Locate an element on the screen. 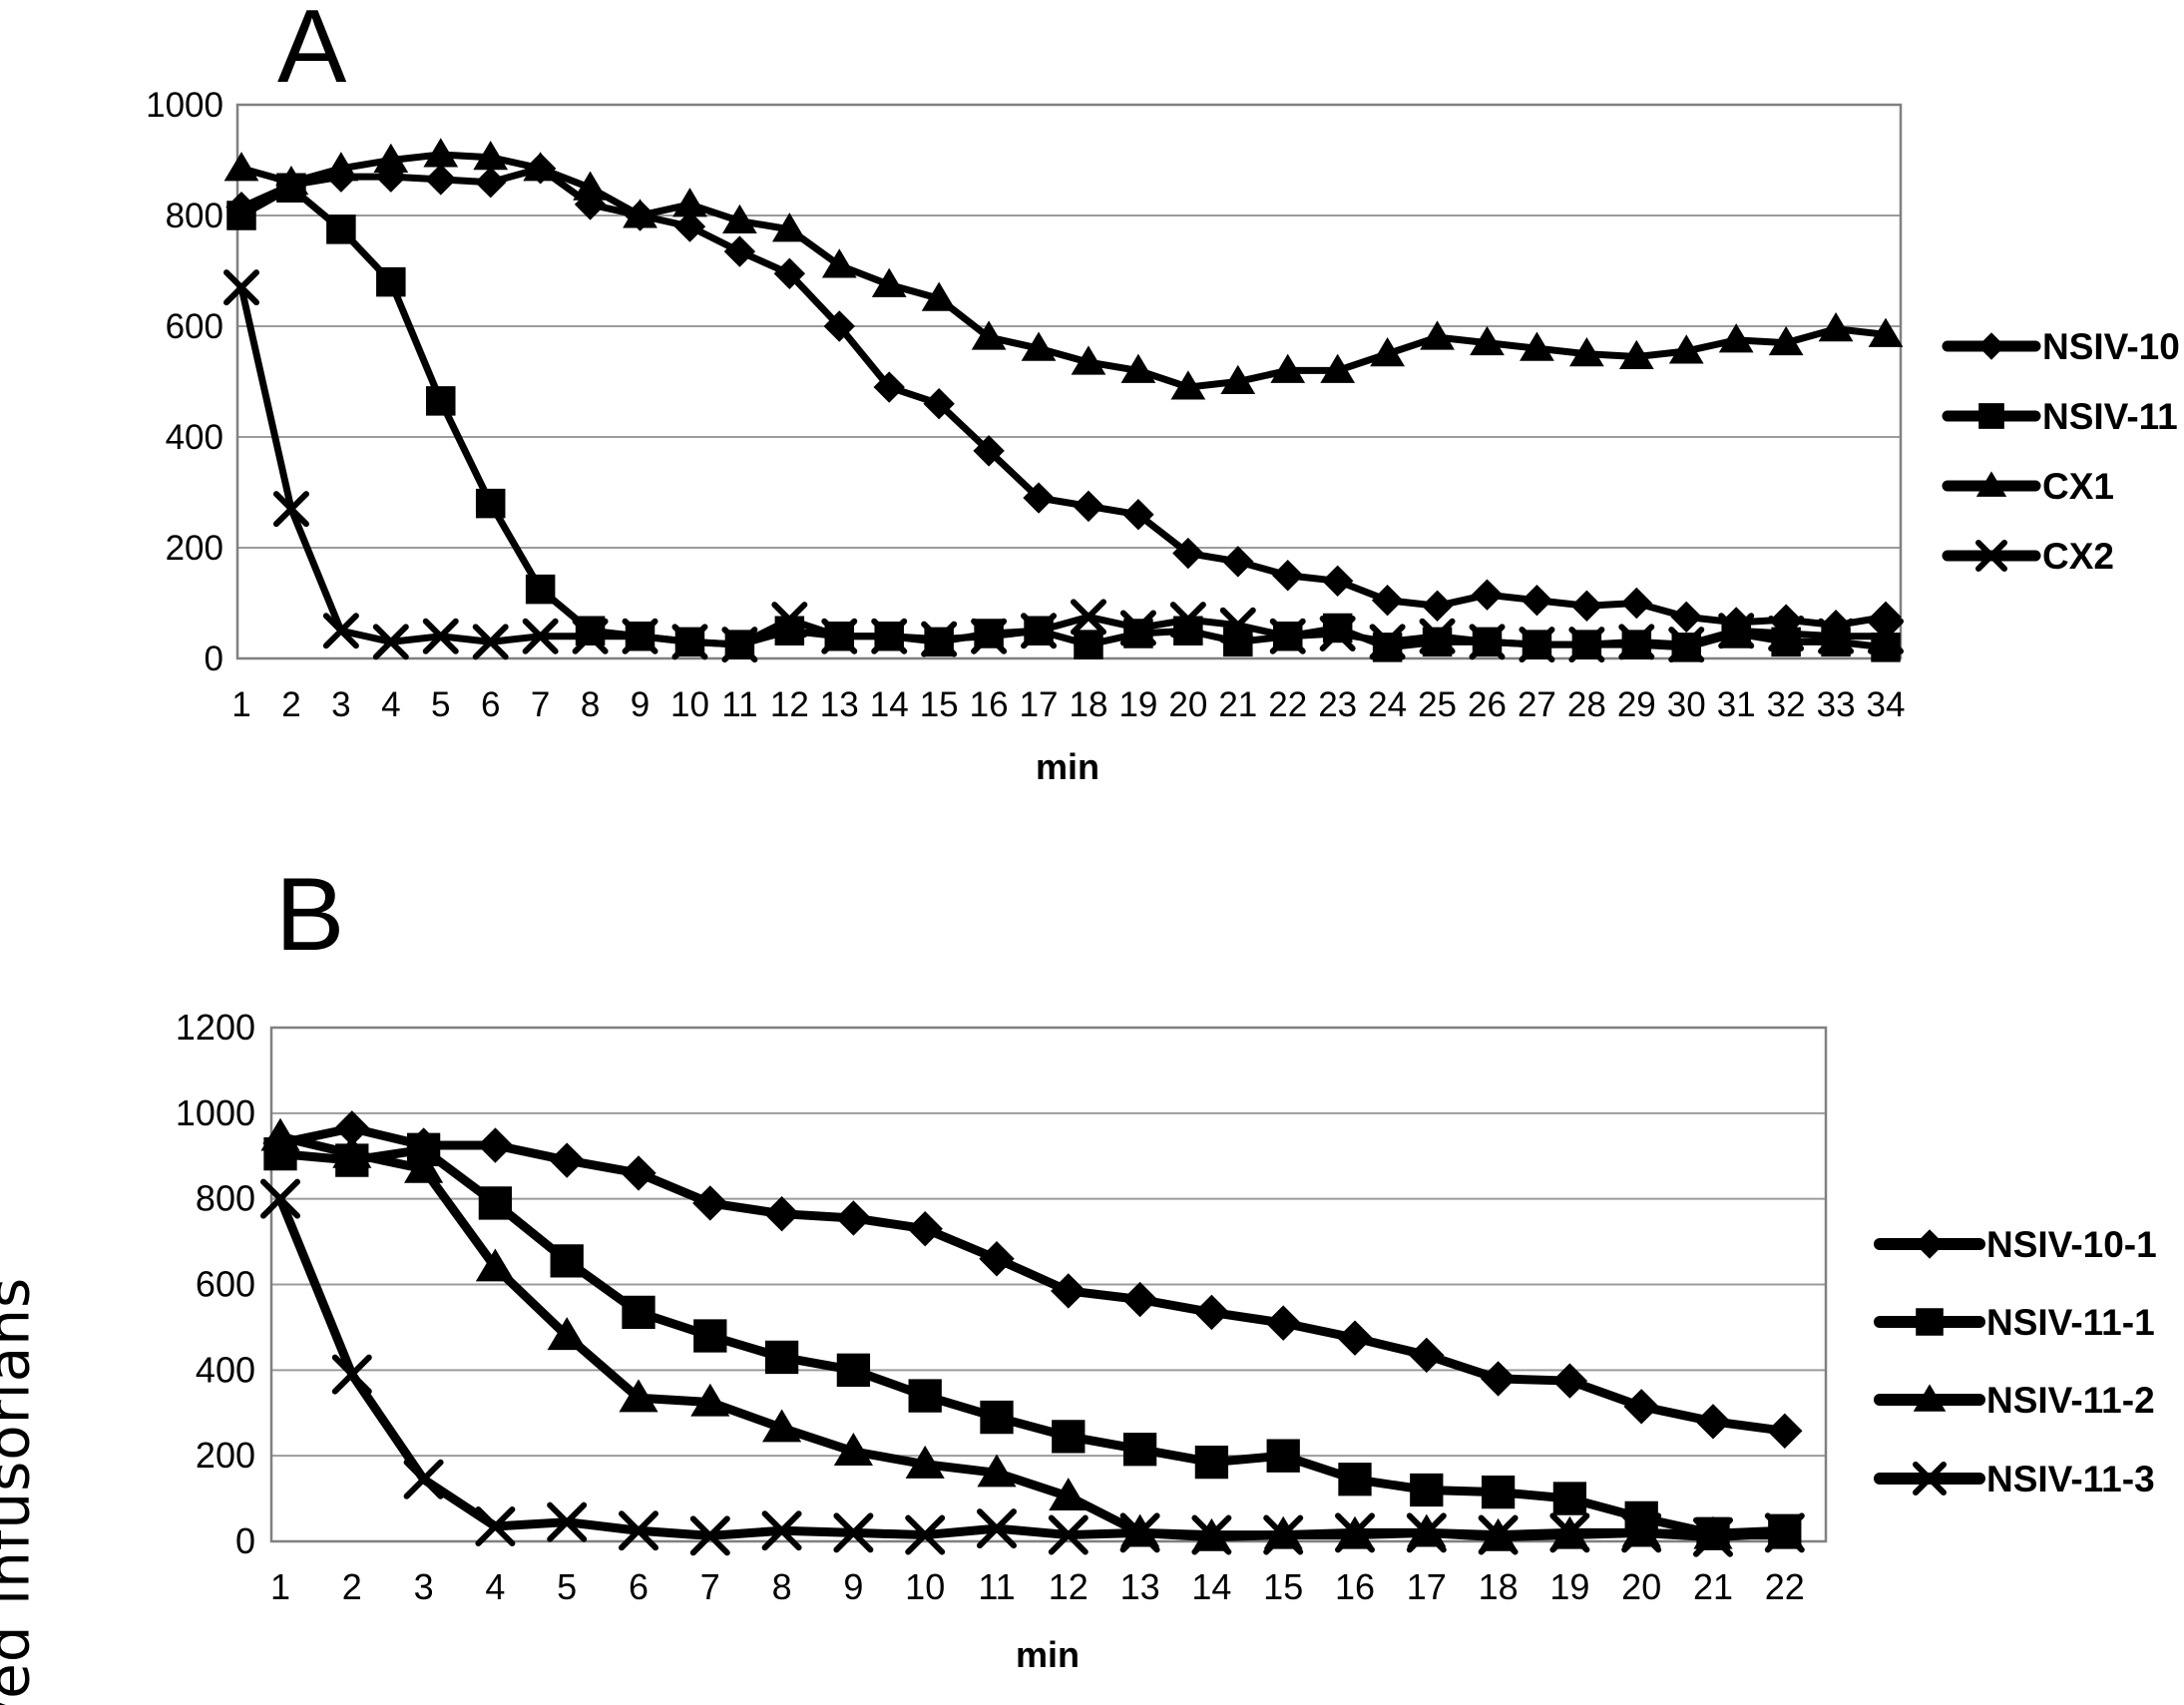 The image size is (2184, 1705). chart-B-y-tick-label: 1200 is located at coordinates (216, 1027).